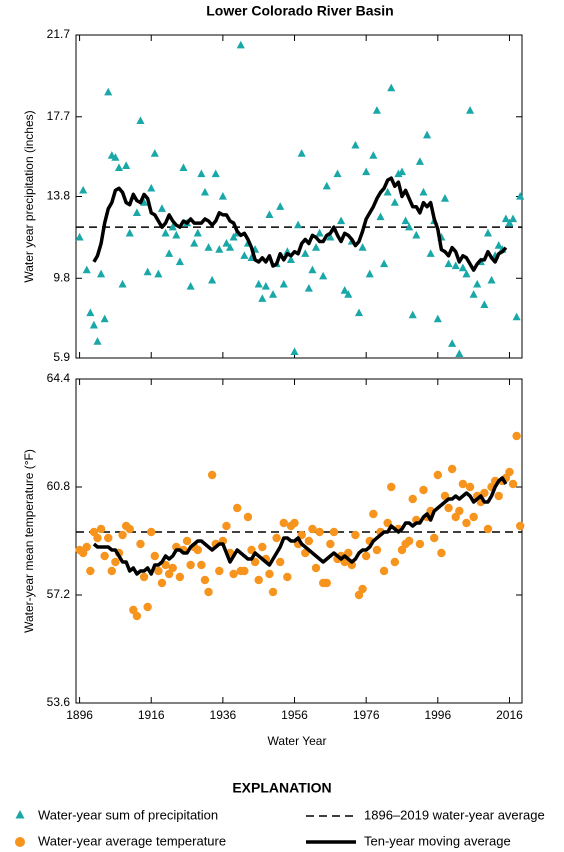  Describe the element at coordinates (59, 702) in the screenshot. I see `y-tick-label: 53.6` at that location.